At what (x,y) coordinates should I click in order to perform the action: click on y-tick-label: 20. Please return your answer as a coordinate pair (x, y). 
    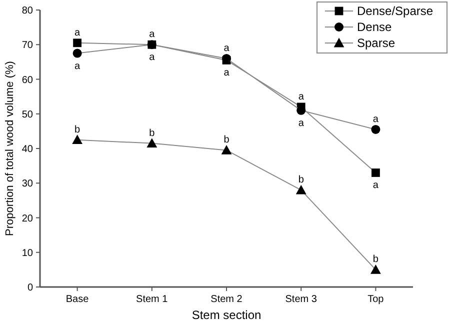
    Looking at the image, I should click on (28, 218).